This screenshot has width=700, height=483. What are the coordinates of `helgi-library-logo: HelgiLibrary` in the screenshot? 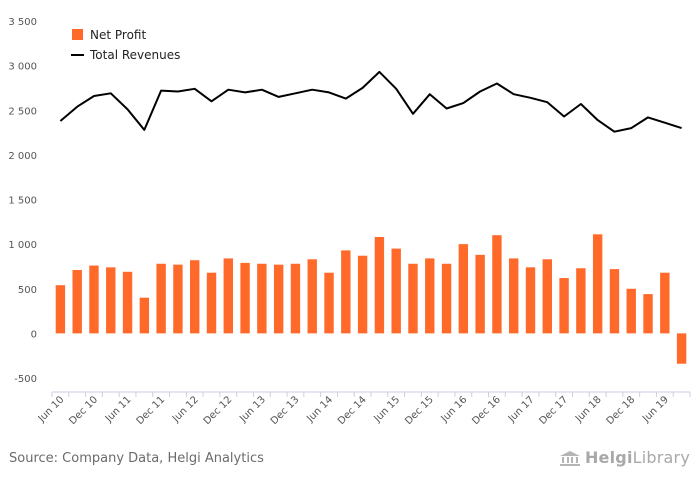 It's located at (624, 457).